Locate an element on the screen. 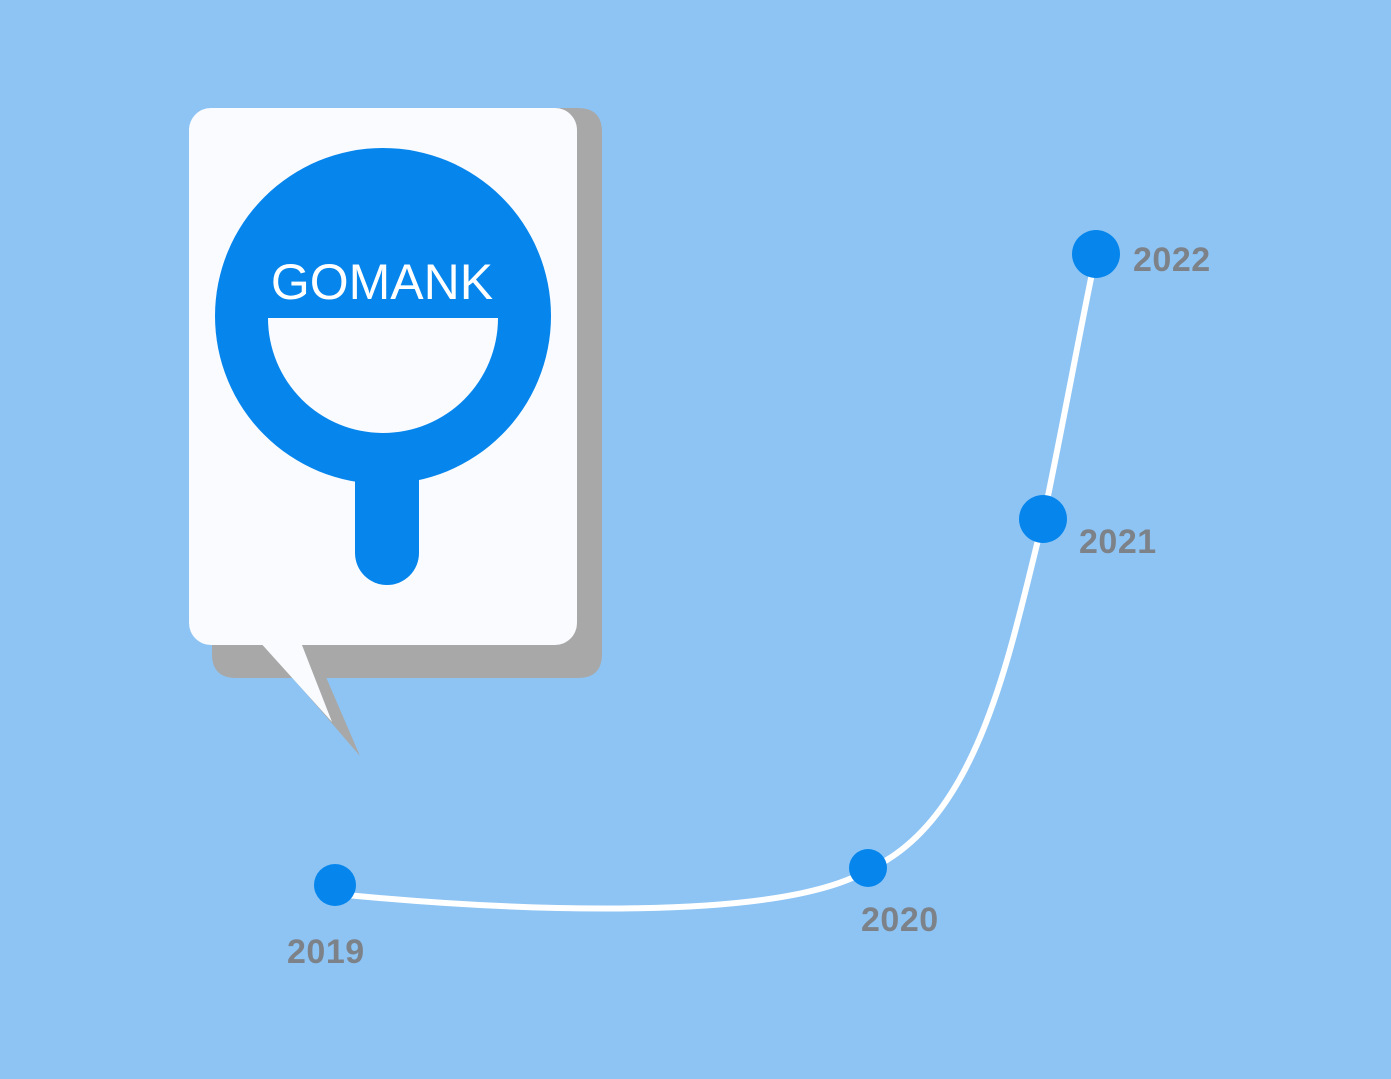 The image size is (1391, 1079). milestone-label-2020: 2020 is located at coordinates (900, 920).